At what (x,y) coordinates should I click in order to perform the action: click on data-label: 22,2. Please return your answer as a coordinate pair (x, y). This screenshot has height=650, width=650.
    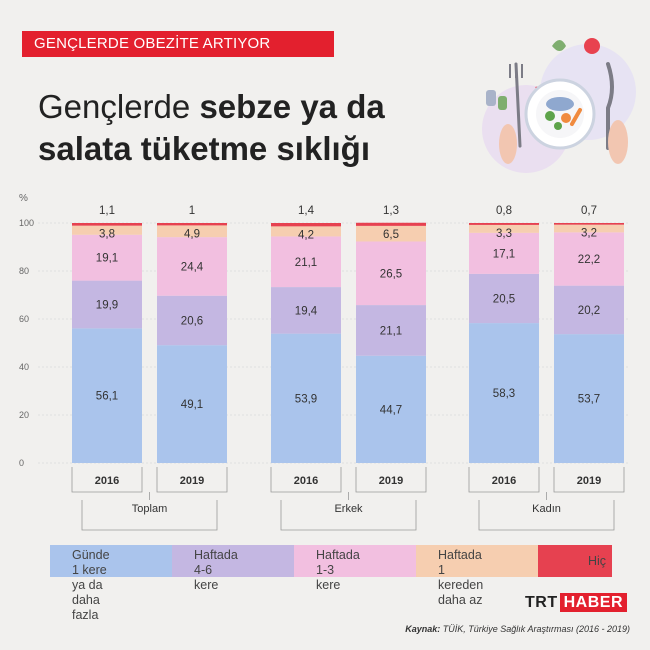
    Looking at the image, I should click on (589, 260).